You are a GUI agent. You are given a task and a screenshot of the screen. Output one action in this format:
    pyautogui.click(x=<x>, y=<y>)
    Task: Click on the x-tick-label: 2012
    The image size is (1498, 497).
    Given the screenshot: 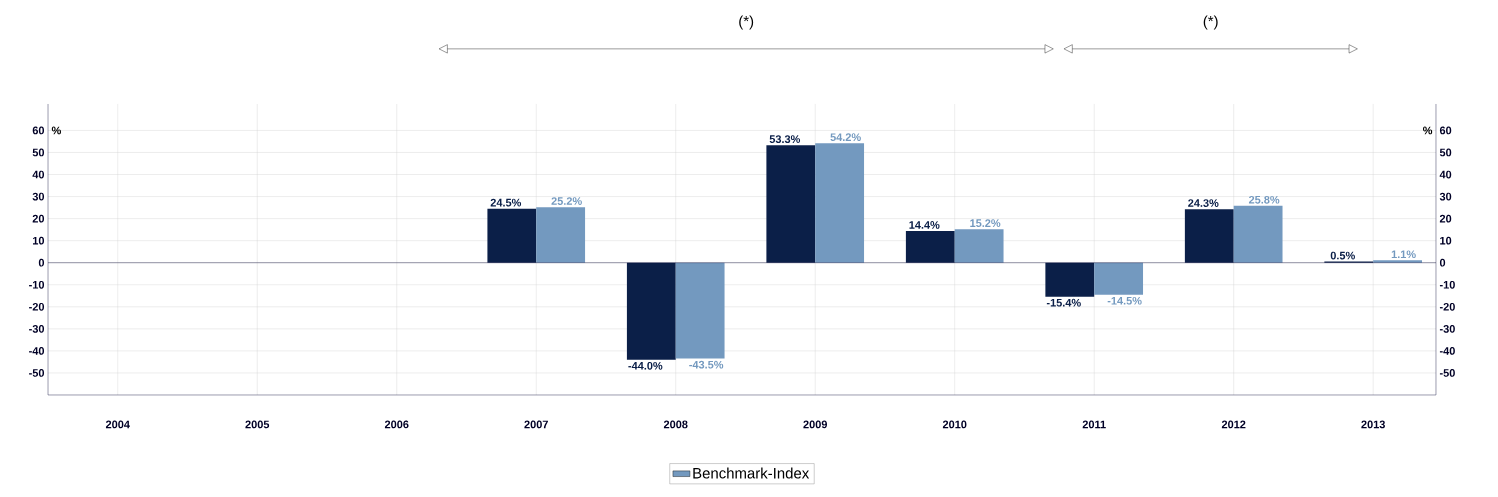 What is the action you would take?
    pyautogui.click(x=1233, y=424)
    